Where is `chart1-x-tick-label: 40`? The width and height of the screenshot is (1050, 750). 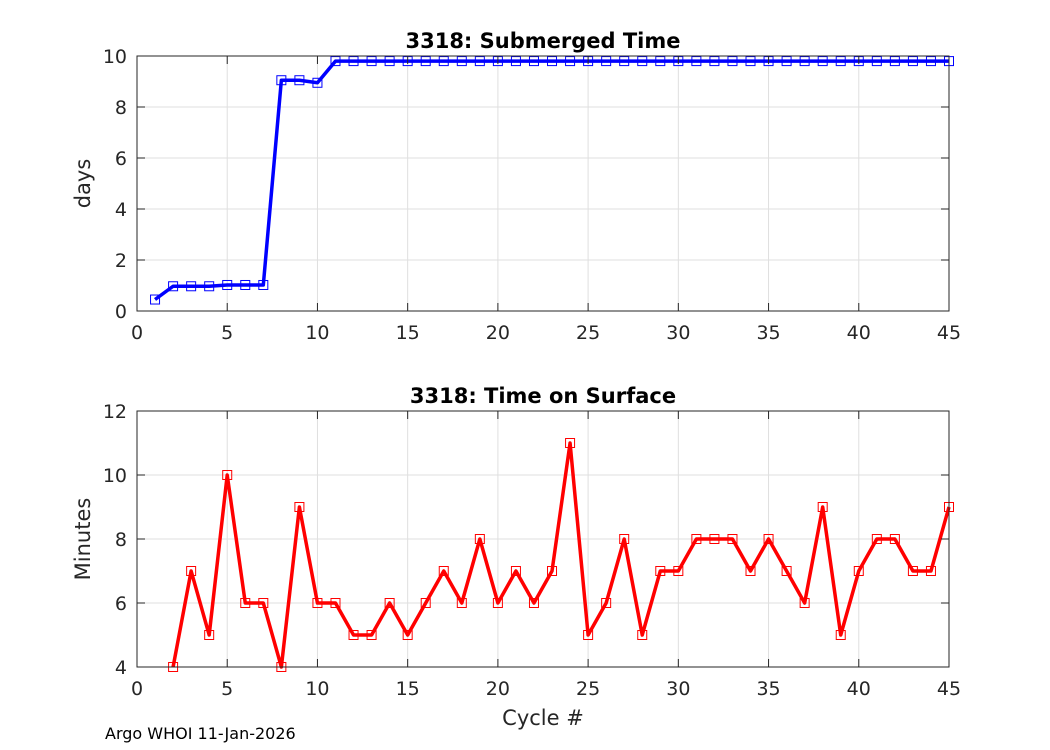 chart1-x-tick-label: 40 is located at coordinates (859, 333).